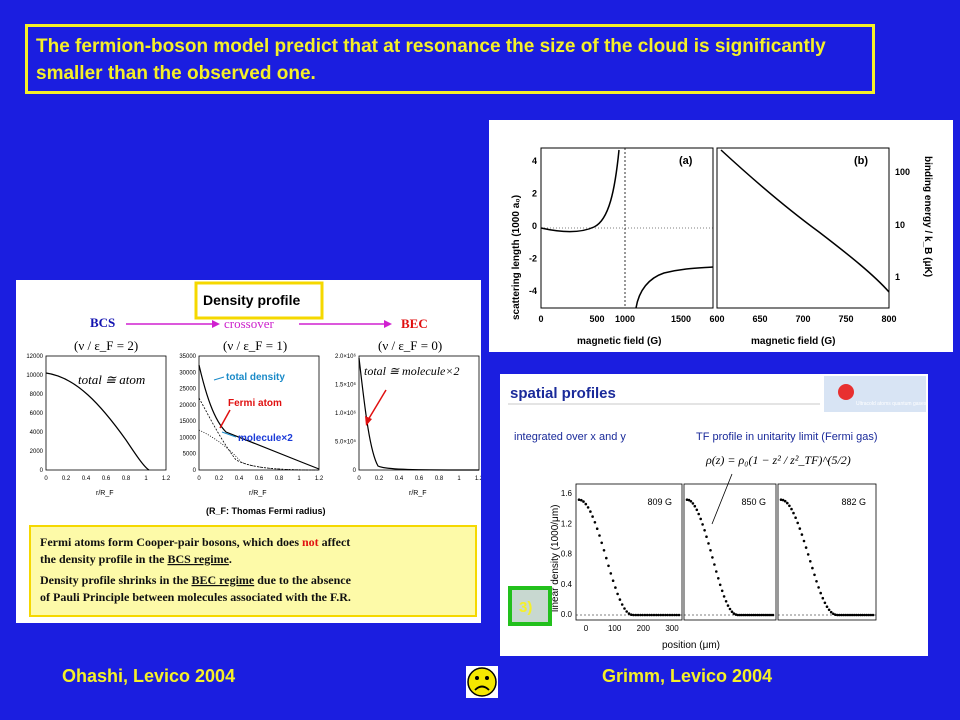 The height and width of the screenshot is (720, 960). Describe the element at coordinates (567, 523) in the screenshot. I see `y-tick-label: 1.2` at that location.